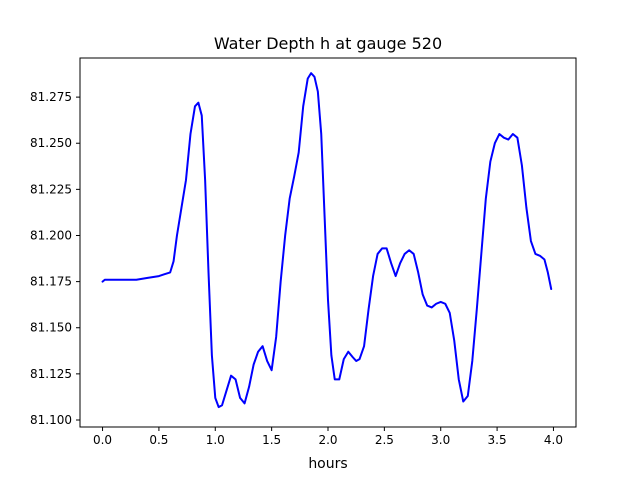 The height and width of the screenshot is (480, 640). What do you see at coordinates (51, 97) in the screenshot?
I see `y-tick-label: 81.275` at bounding box center [51, 97].